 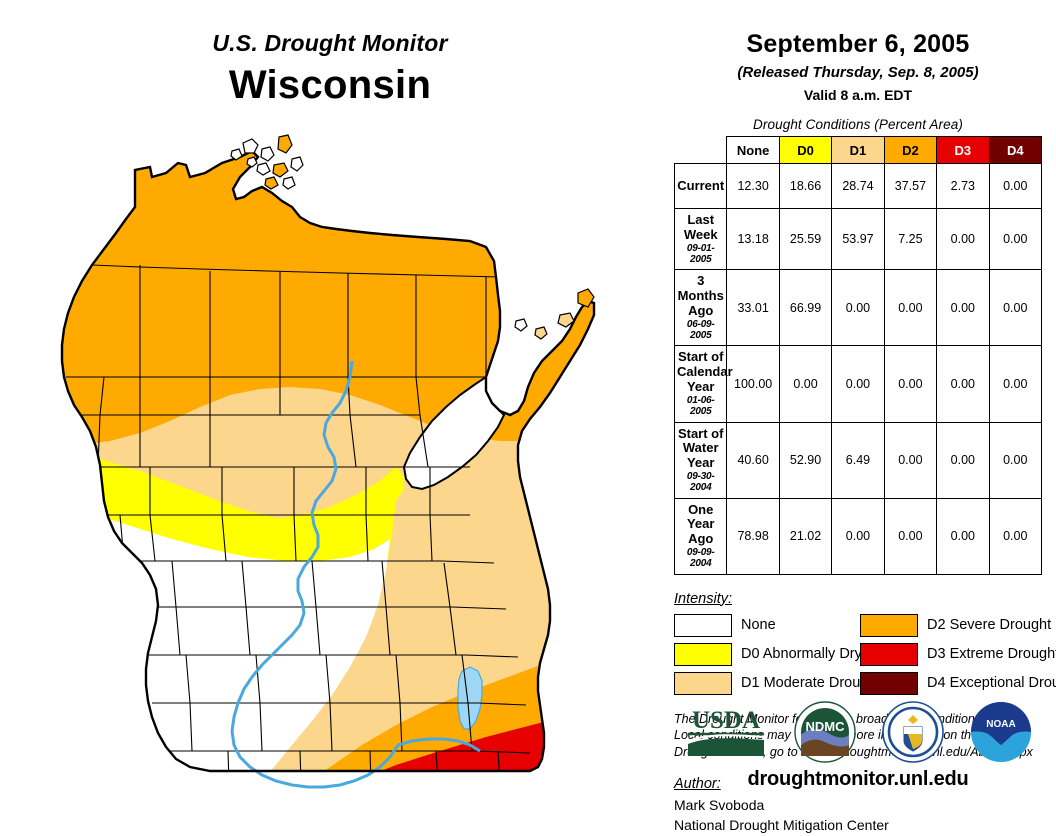 I want to click on map-title-line2: Wisconsin, so click(x=330, y=85).